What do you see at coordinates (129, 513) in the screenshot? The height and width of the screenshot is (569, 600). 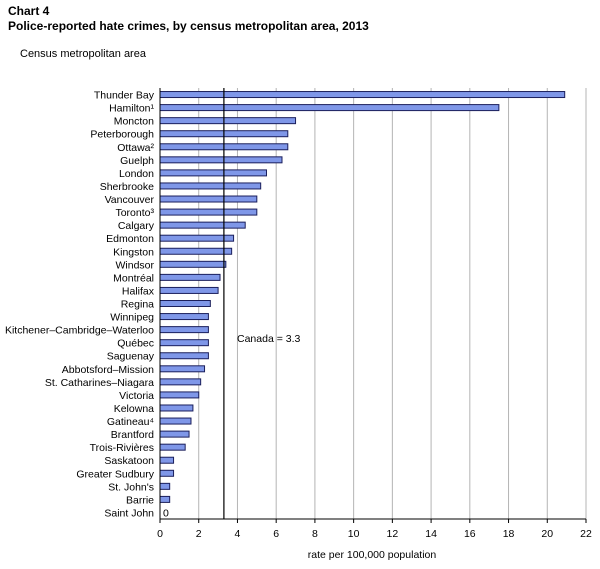 I see `category-label: Saint John` at bounding box center [129, 513].